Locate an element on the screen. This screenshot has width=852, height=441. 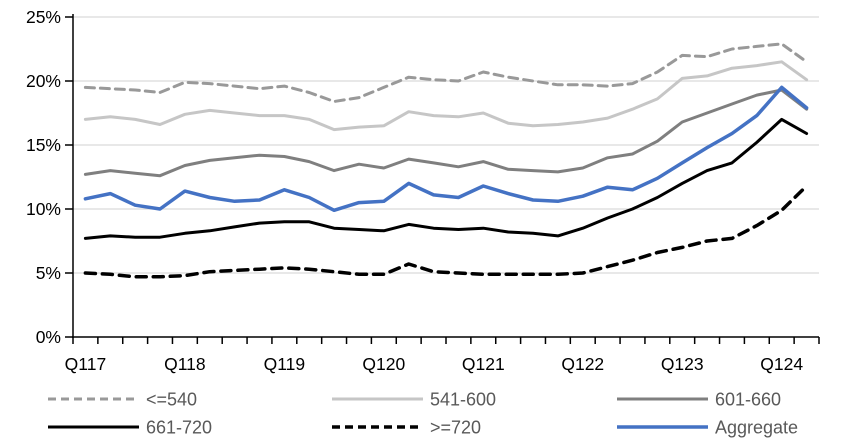
y-axis-tick-label: 5% is located at coordinates (48, 273).